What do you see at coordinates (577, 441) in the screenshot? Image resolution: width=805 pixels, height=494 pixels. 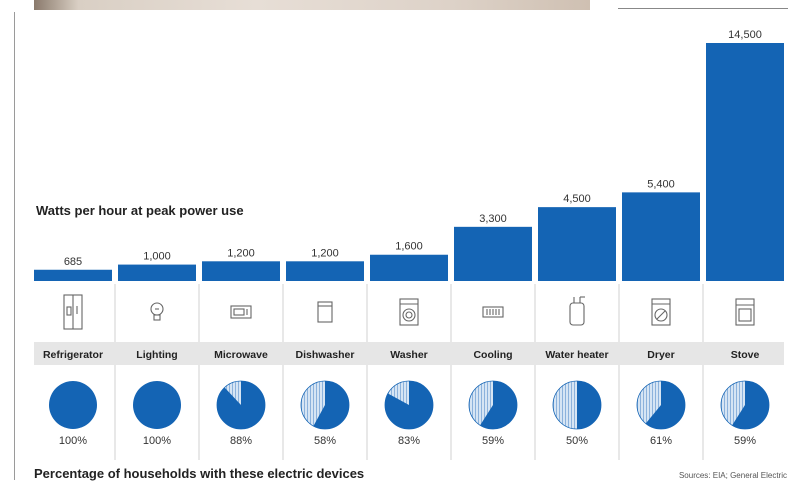 I see `pie-percent-water-heater: 50%` at bounding box center [577, 441].